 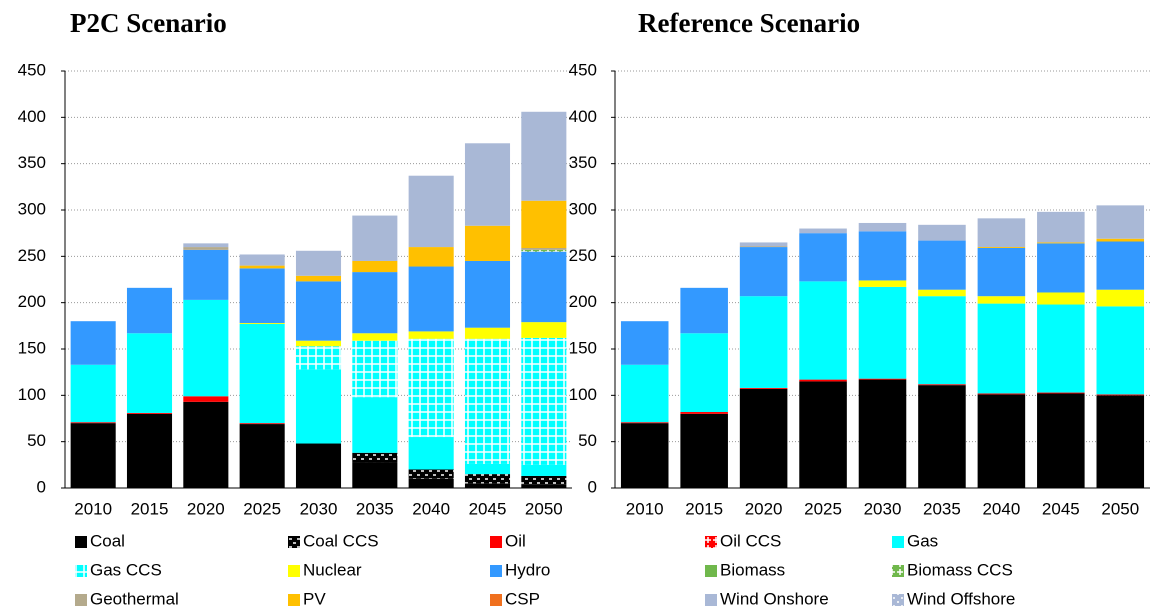 I want to click on y-tick-label: 400, so click(x=32, y=116).